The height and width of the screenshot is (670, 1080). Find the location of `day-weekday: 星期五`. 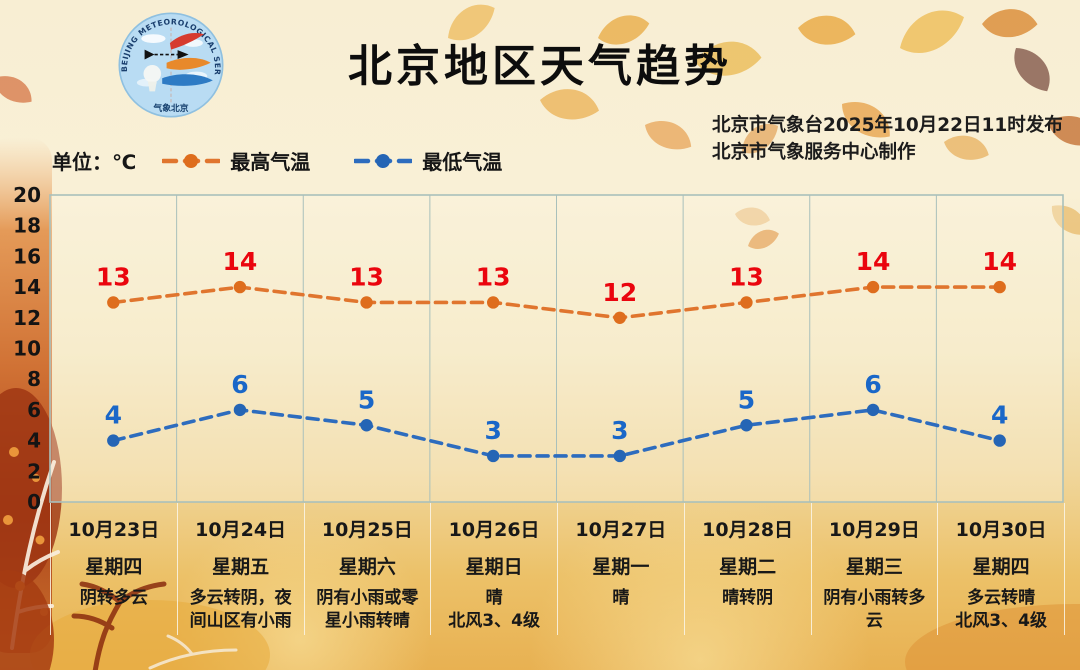

day-weekday: 星期五 is located at coordinates (241, 567).